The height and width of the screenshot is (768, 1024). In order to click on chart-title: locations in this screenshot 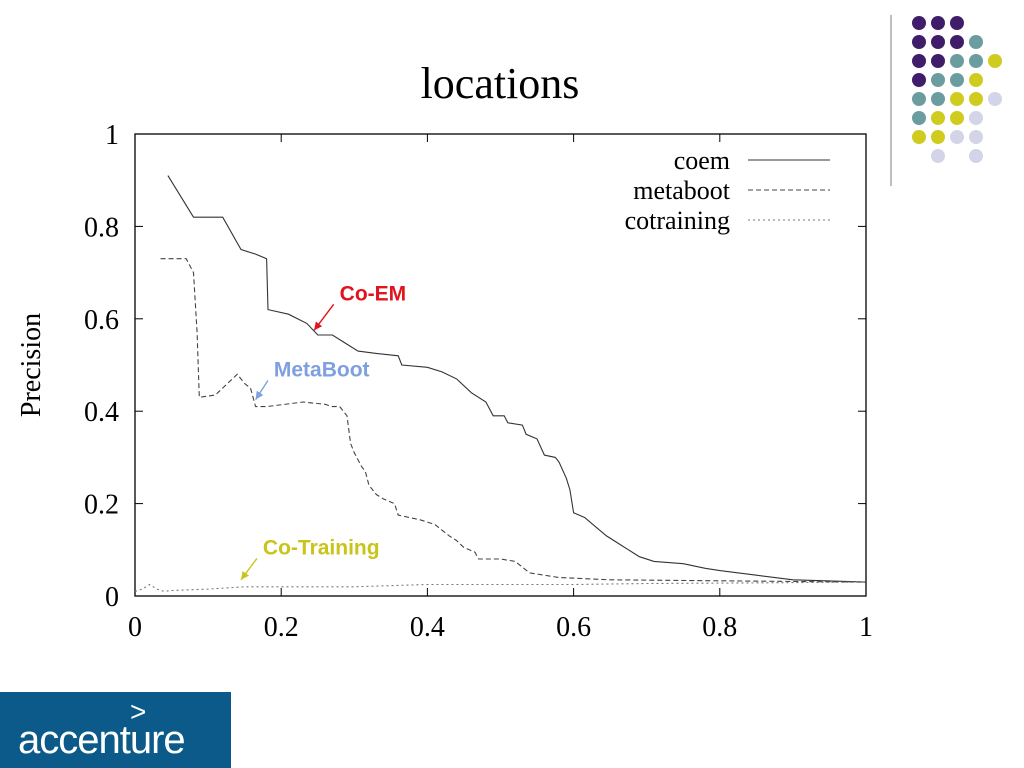, I will do `click(500, 83)`.